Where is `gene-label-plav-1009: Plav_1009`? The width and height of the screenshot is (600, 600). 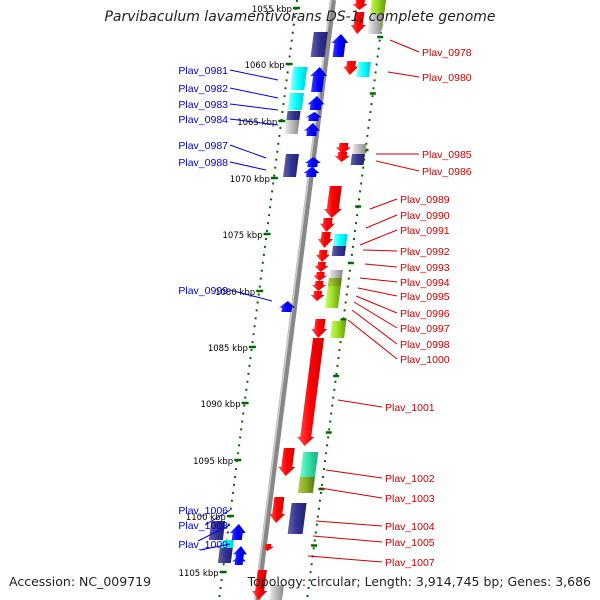
gene-label-plav-1009: Plav_1009 is located at coordinates (203, 545).